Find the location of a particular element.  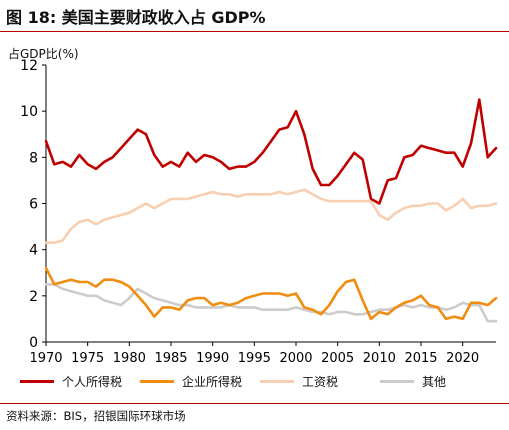

legend-item: 企业所得税 is located at coordinates (191, 381).